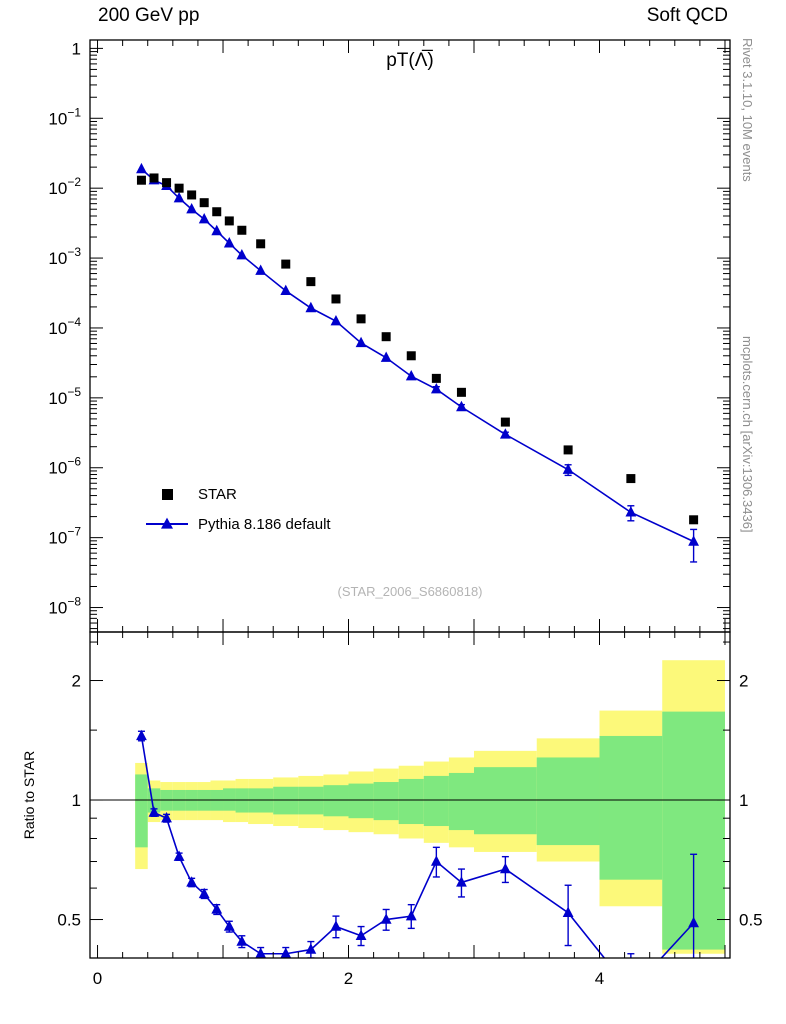 The width and height of the screenshot is (786, 1024). Describe the element at coordinates (238, 494) in the screenshot. I see `legend-item-star: STAR` at that location.